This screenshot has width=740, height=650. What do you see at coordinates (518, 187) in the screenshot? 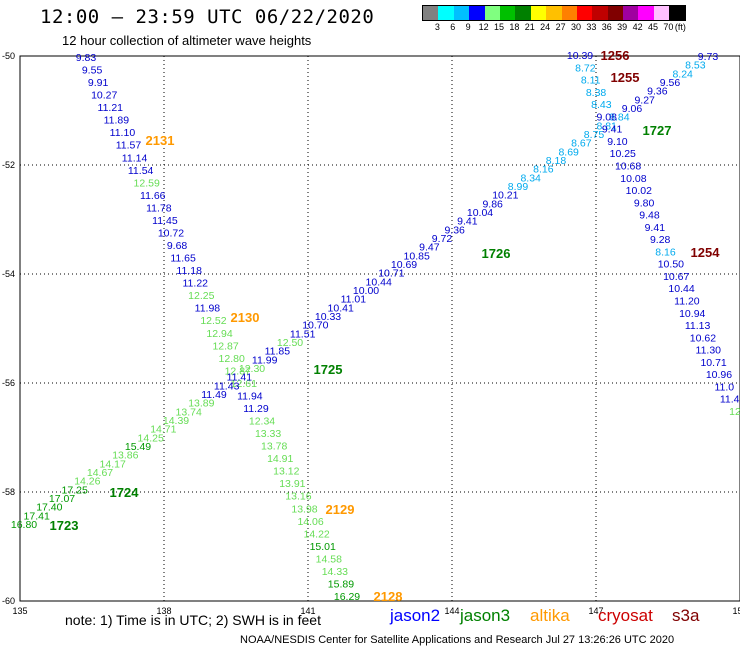
I see `track-value-ascending: 8.99` at bounding box center [518, 187].